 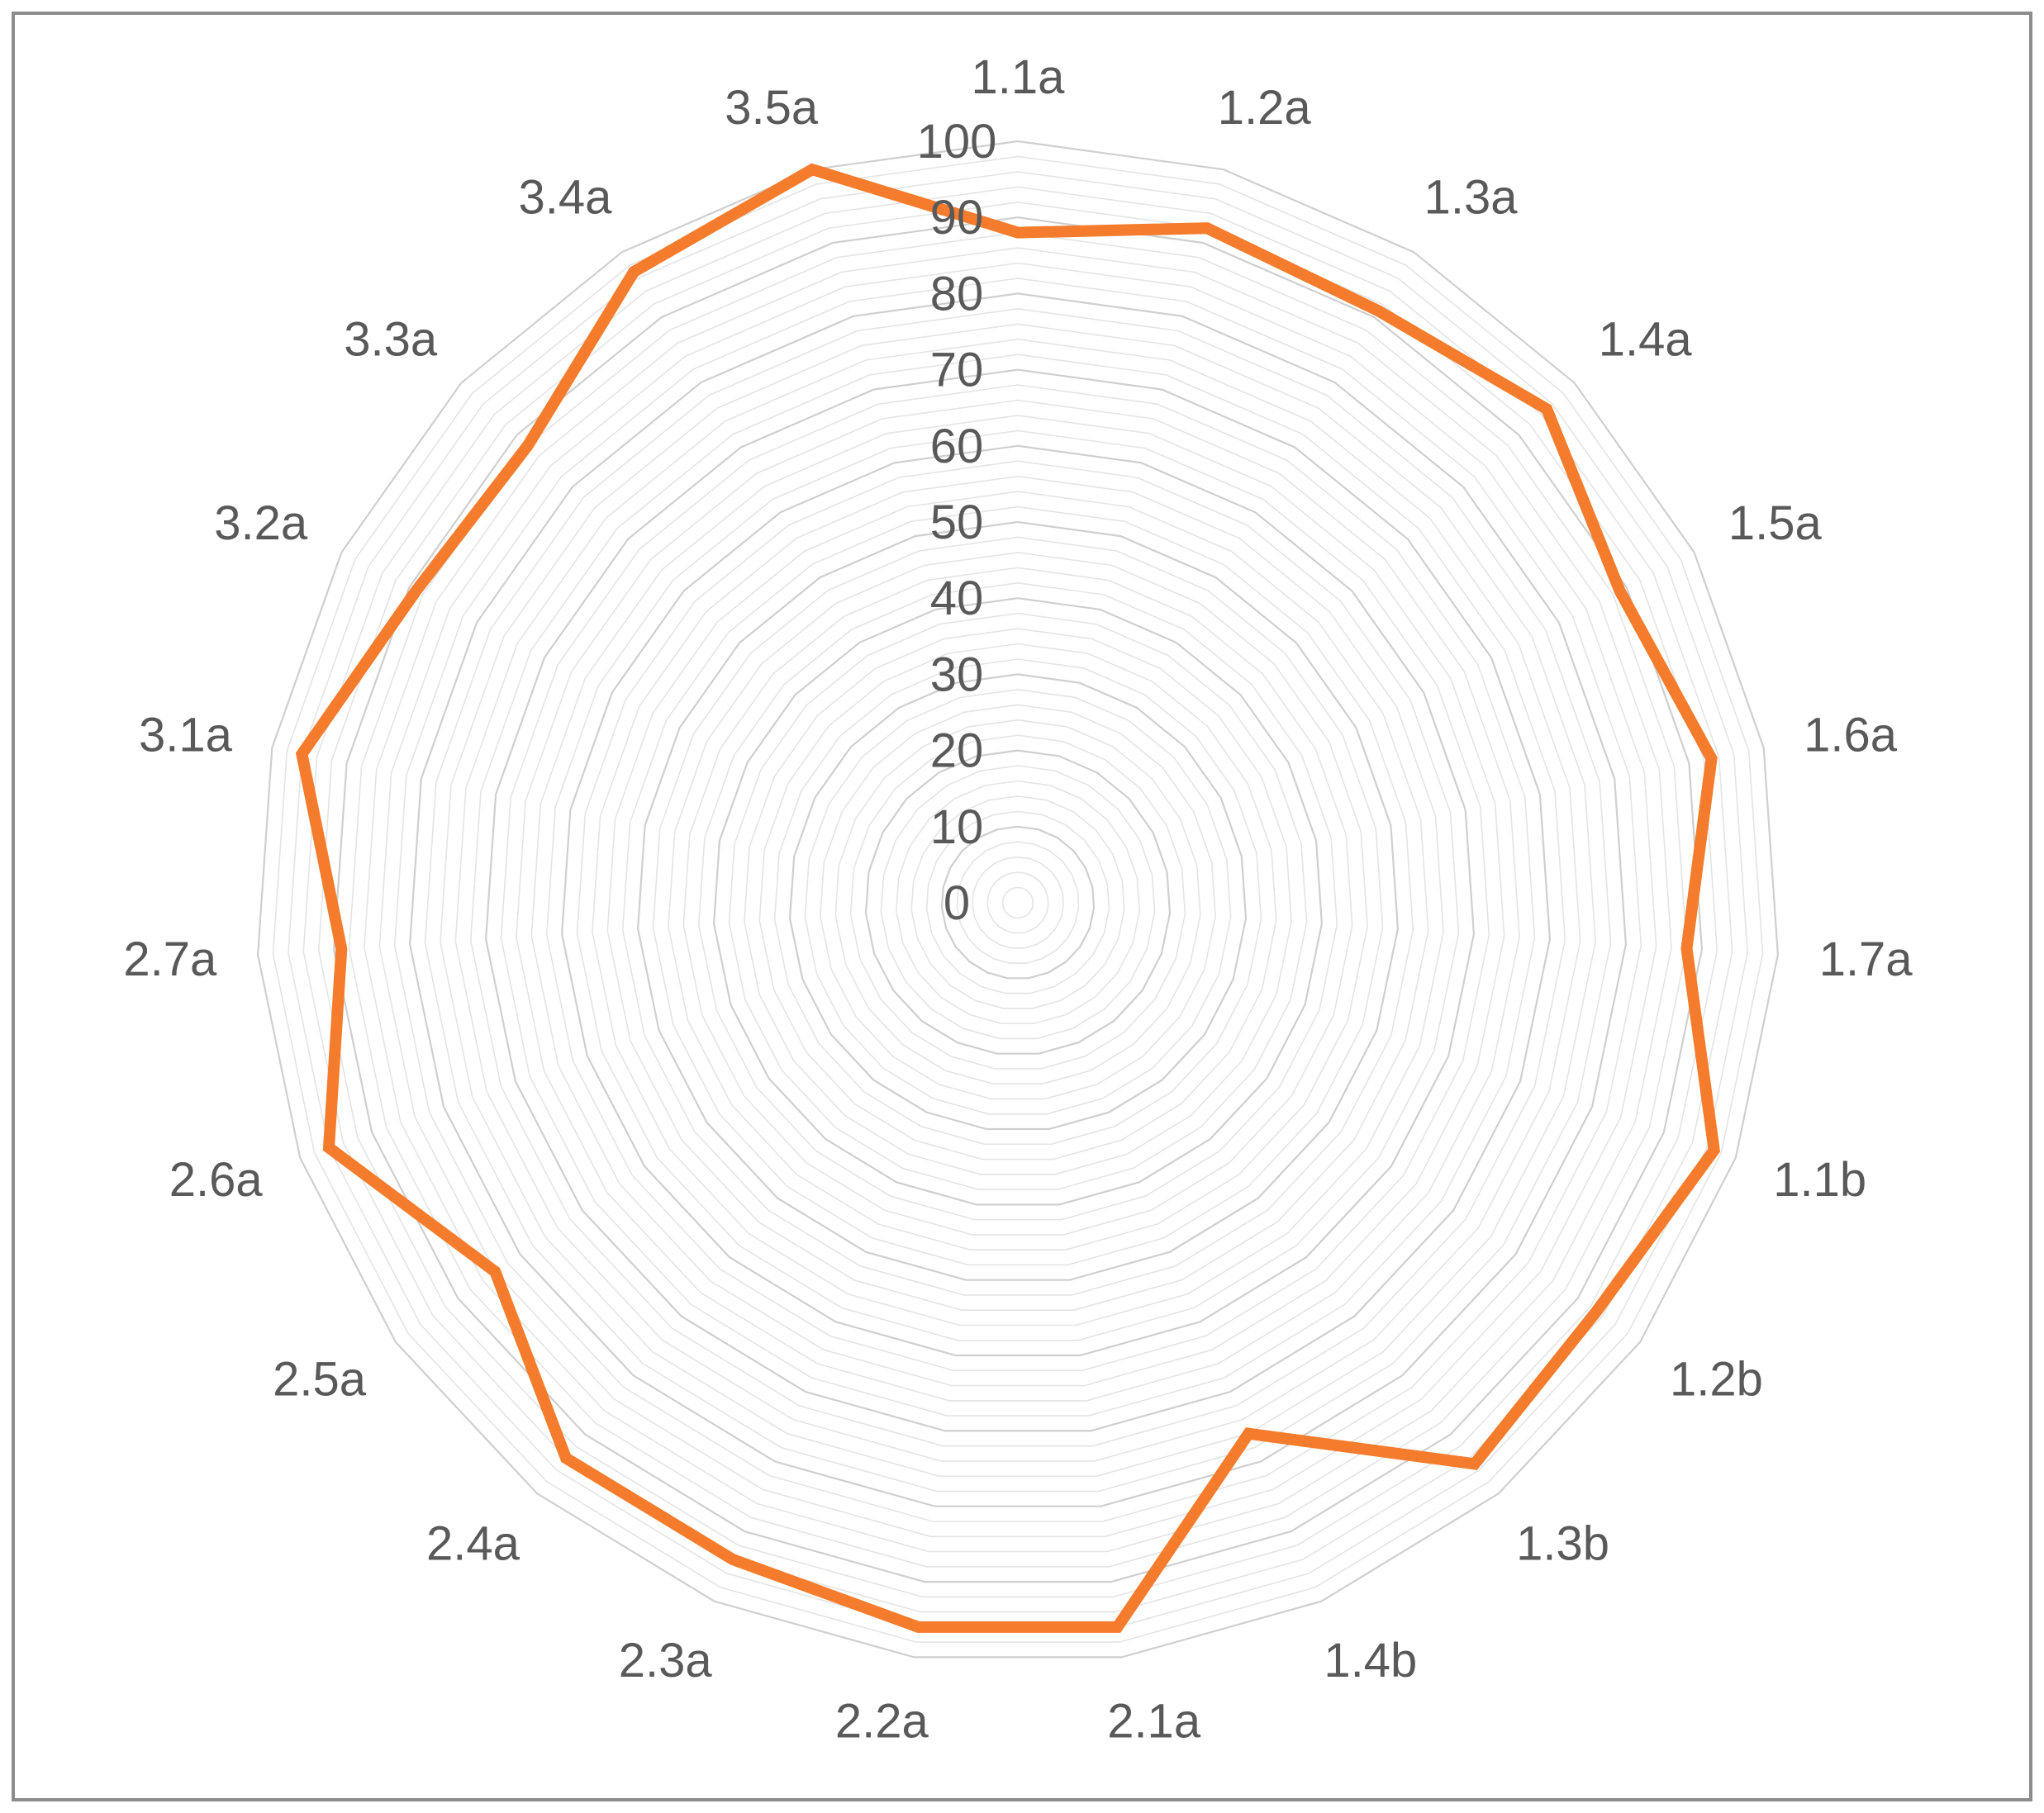 I want to click on category-label-1.1b: 1.1b, so click(x=1820, y=1180).